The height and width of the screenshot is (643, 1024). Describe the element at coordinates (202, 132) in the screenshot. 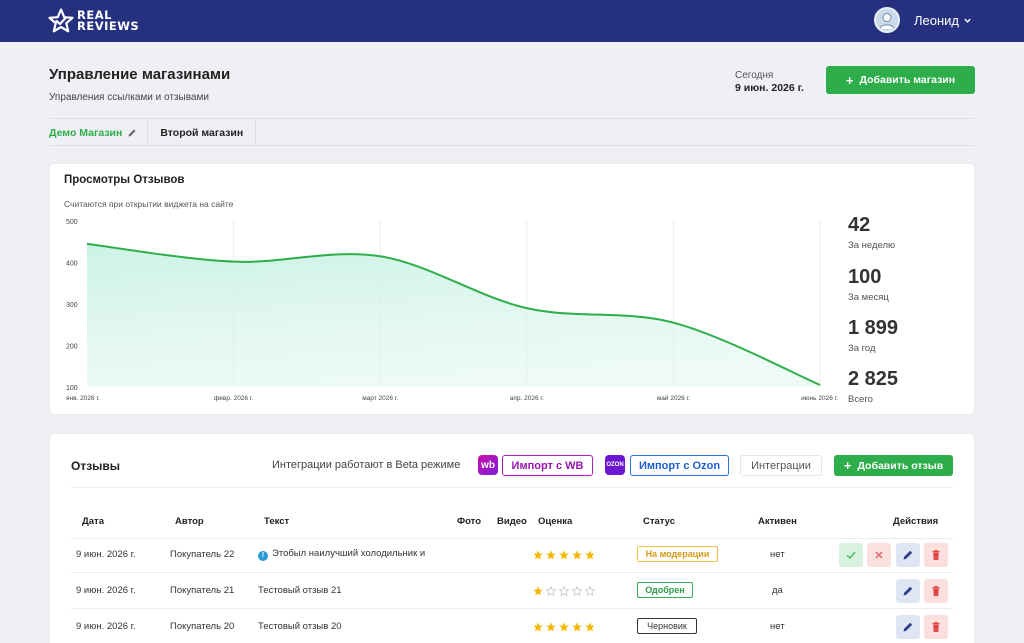

I see `tab-second-store: Второй магазин` at that location.